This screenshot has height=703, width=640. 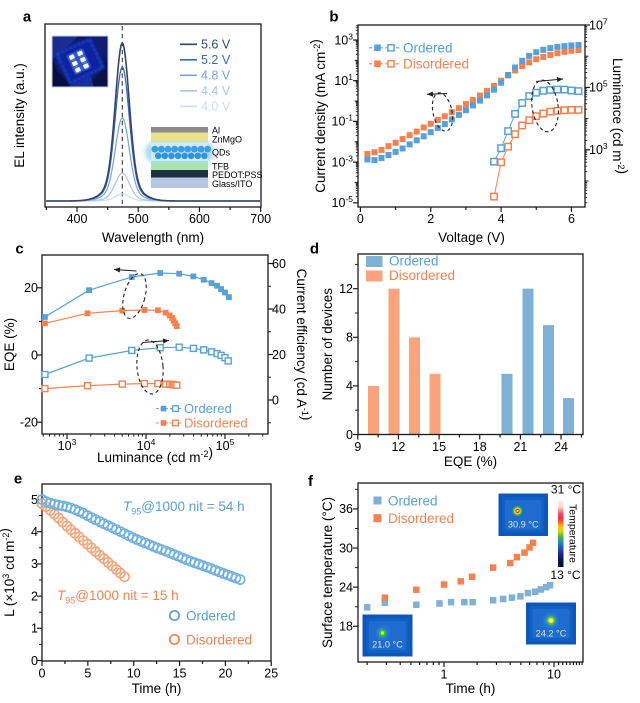 What do you see at coordinates (34, 564) in the screenshot?
I see `svg-text: 3` at bounding box center [34, 564].